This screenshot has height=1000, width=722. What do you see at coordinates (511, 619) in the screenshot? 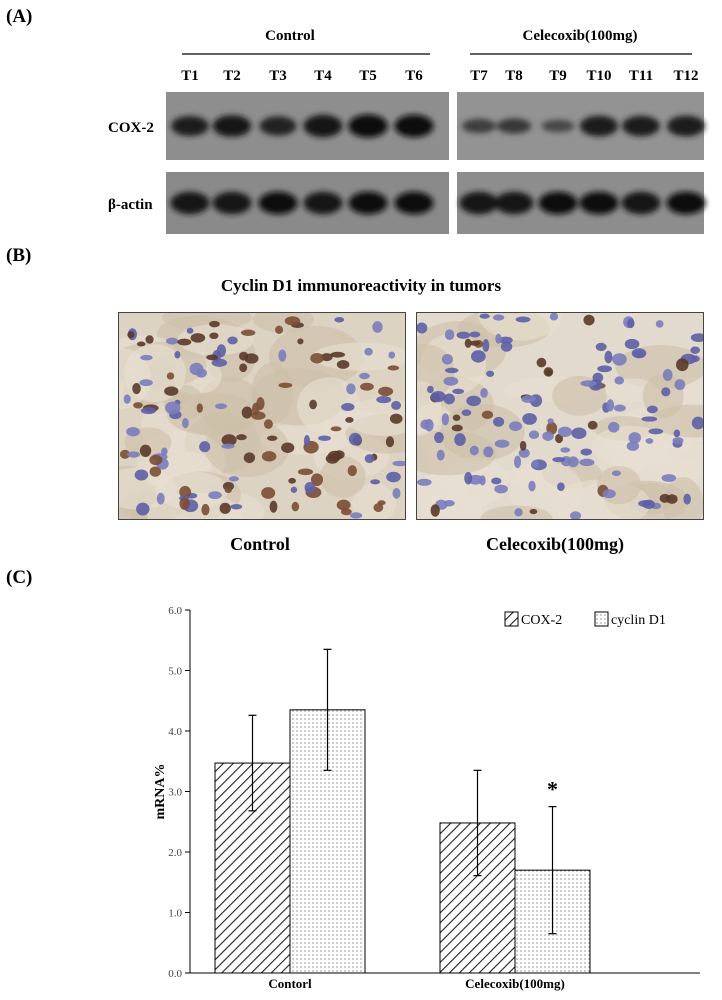
I see `legend-swatch` at bounding box center [511, 619].